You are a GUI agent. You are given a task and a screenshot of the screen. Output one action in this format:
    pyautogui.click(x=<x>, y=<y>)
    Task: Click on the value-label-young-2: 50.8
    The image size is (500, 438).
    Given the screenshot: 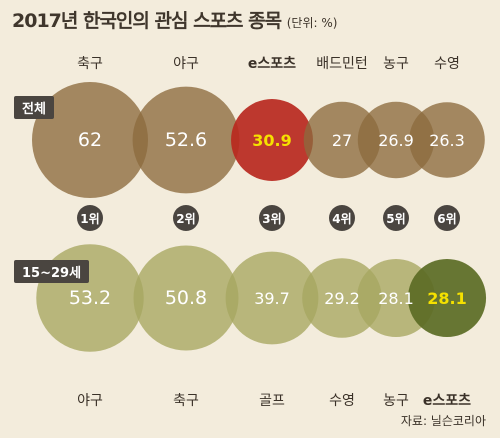 What is the action you would take?
    pyautogui.click(x=186, y=298)
    